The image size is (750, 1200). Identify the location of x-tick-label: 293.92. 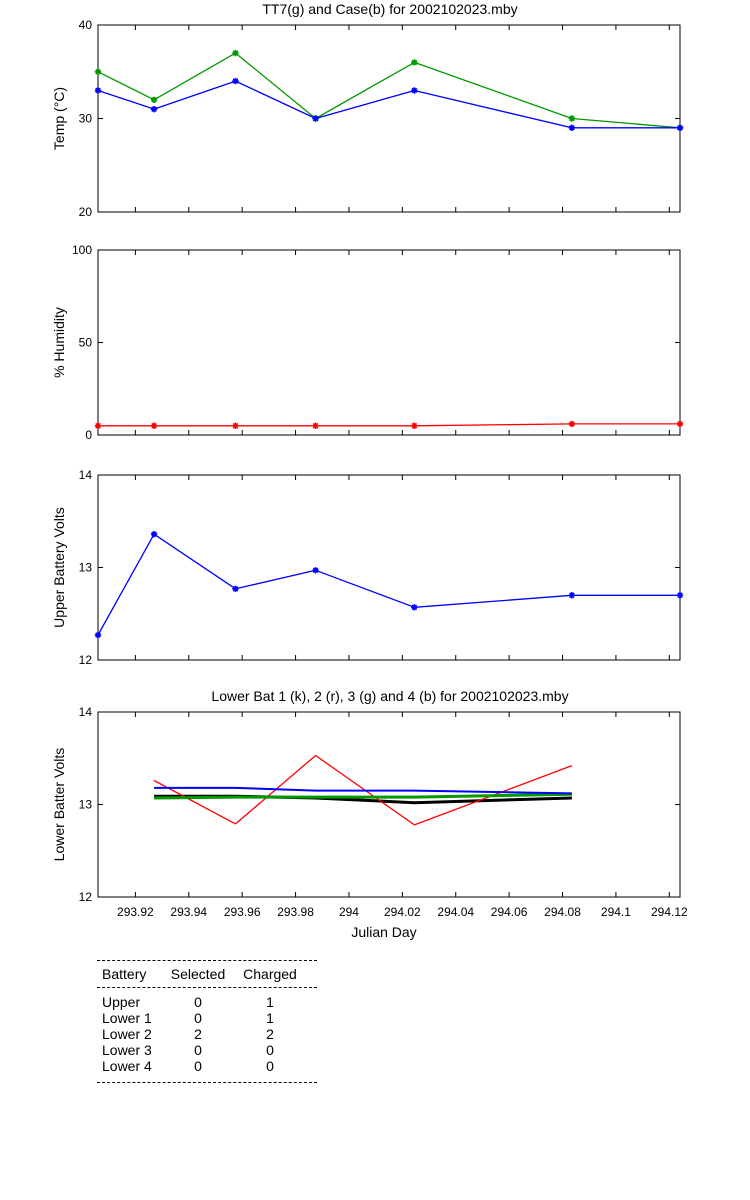
(135, 912).